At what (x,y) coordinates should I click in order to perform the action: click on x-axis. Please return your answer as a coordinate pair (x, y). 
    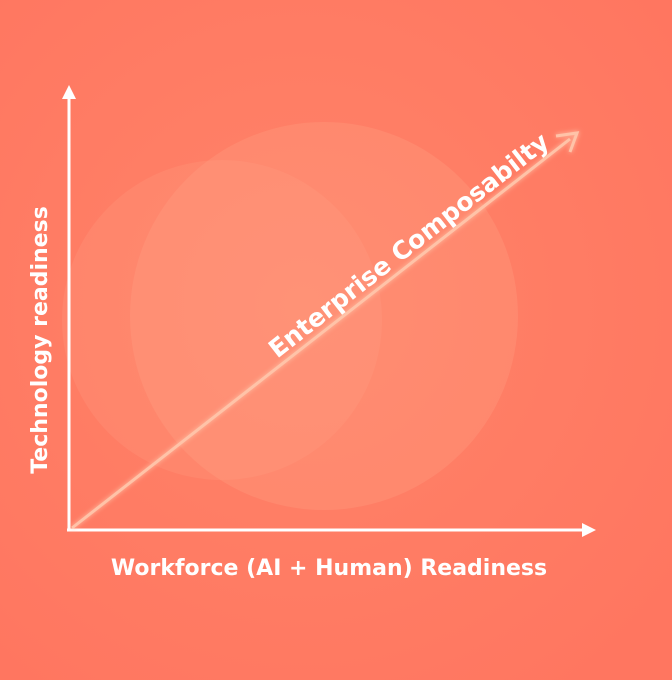
    Looking at the image, I should click on (331, 530).